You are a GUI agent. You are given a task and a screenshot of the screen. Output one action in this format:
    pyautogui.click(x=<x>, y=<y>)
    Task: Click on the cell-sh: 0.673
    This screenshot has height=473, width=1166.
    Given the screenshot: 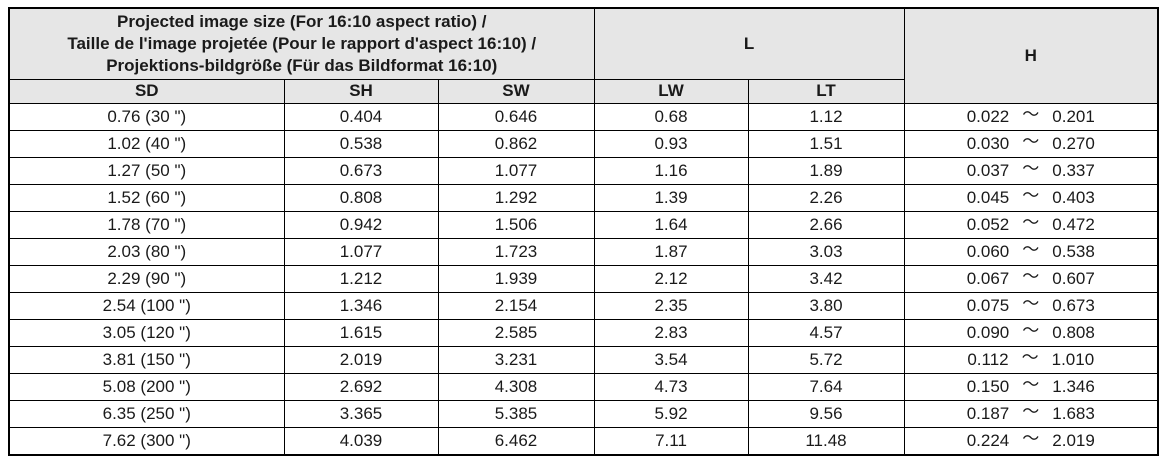 What is the action you would take?
    pyautogui.click(x=361, y=170)
    